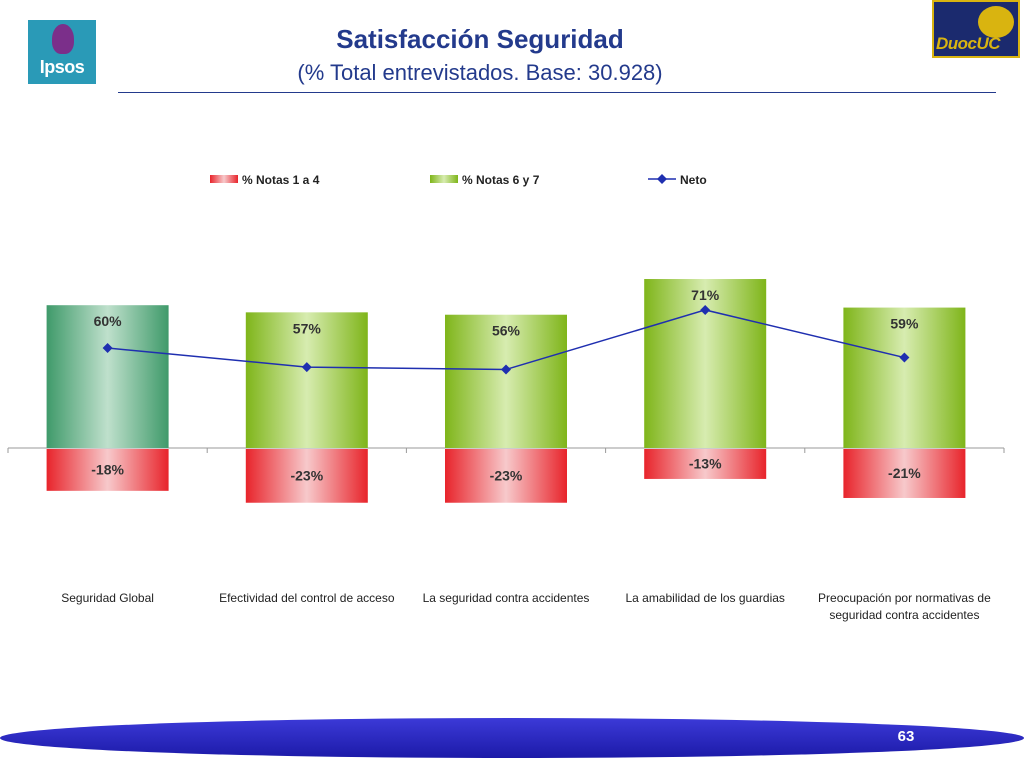  Describe the element at coordinates (307, 598) in the screenshot. I see `category-label: Efectividad del control de acceso` at that location.